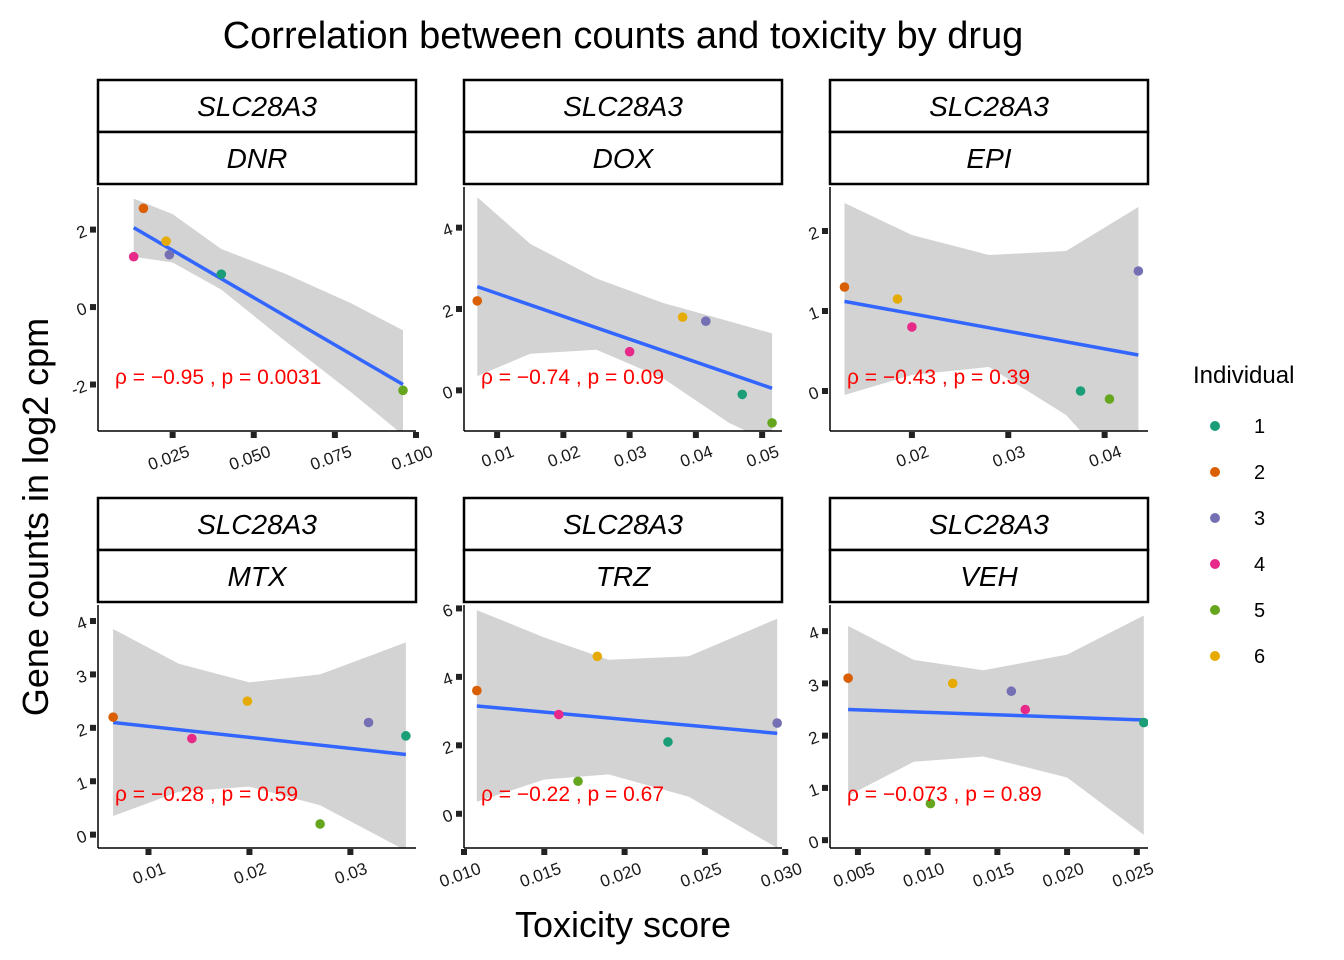  Describe the element at coordinates (331, 458) in the screenshot. I see `x-tick-label: 0.075` at that location.